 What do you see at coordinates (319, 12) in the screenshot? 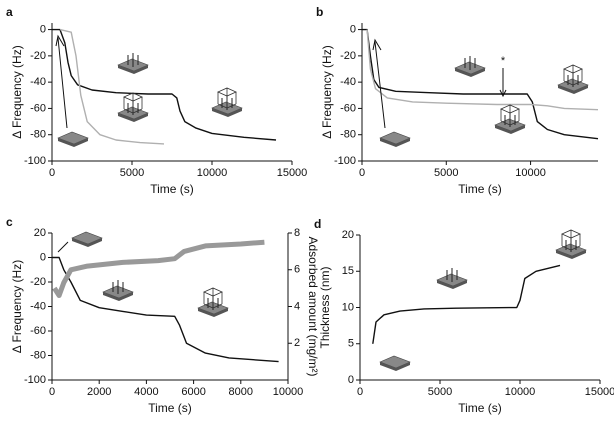
I see `panel-label: b` at bounding box center [319, 12].